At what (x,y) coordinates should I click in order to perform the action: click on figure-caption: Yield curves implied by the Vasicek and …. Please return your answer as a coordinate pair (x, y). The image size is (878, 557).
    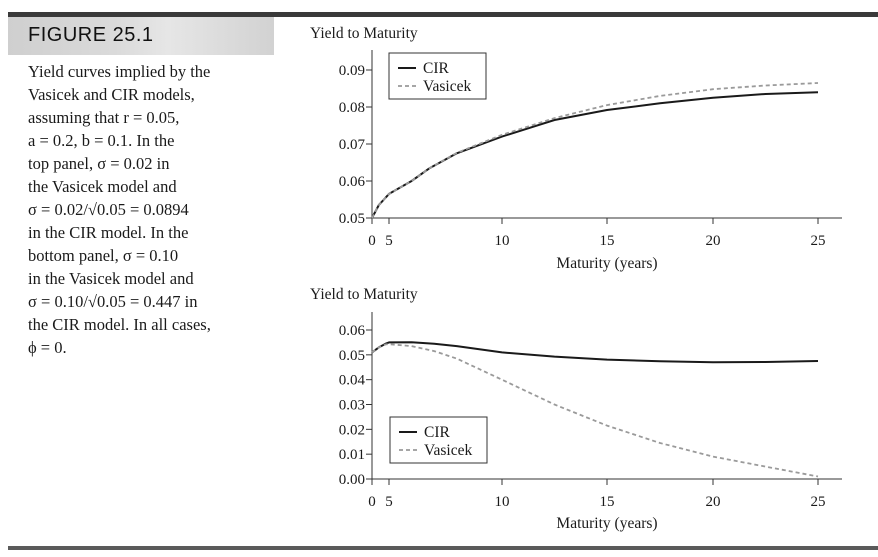
    Looking at the image, I should click on (119, 209).